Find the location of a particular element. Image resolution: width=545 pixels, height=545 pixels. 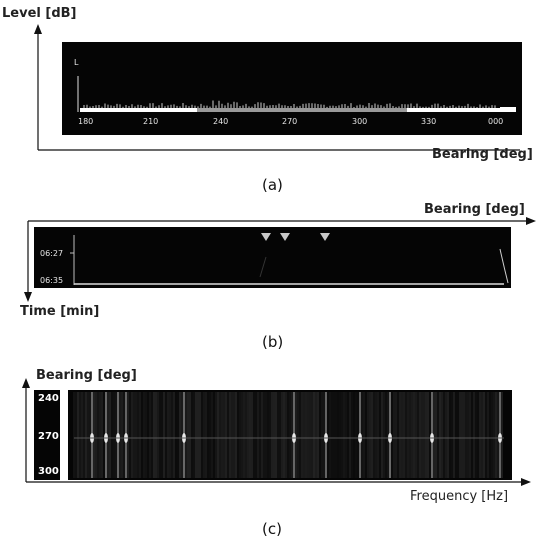

panel-a-tick-330: 330 is located at coordinates (429, 121).